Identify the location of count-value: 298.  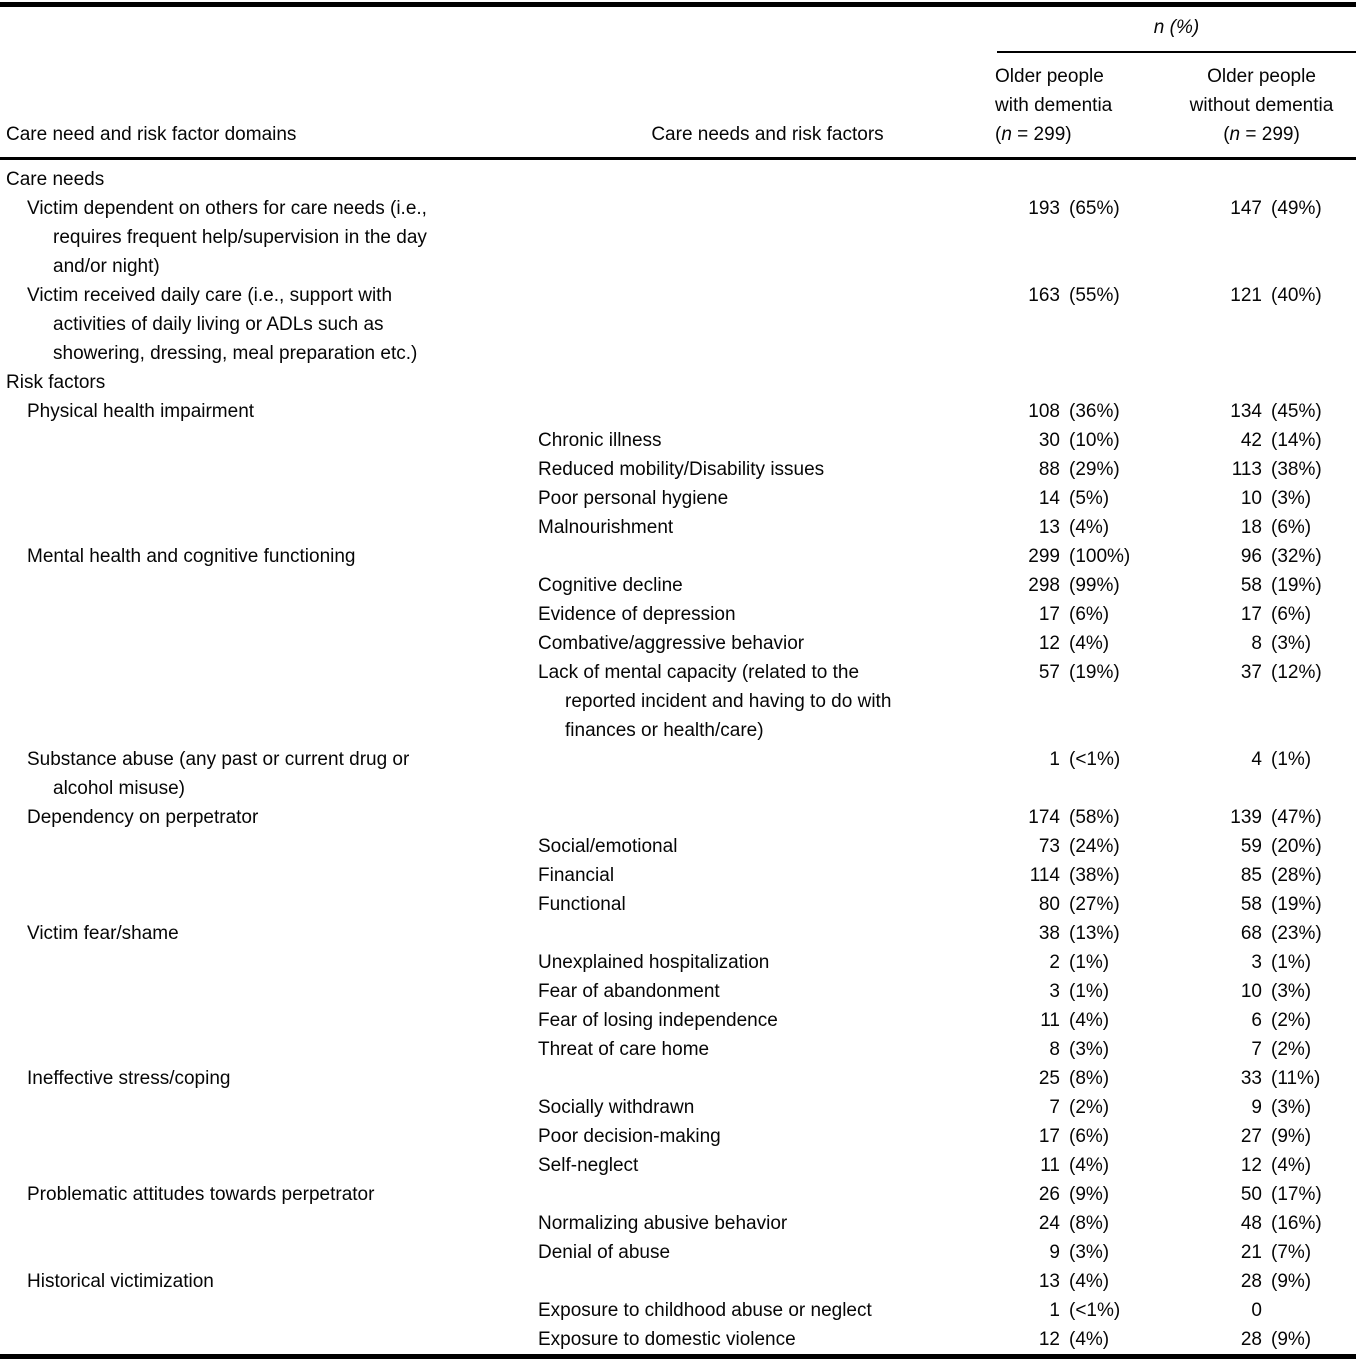
(1044, 585).